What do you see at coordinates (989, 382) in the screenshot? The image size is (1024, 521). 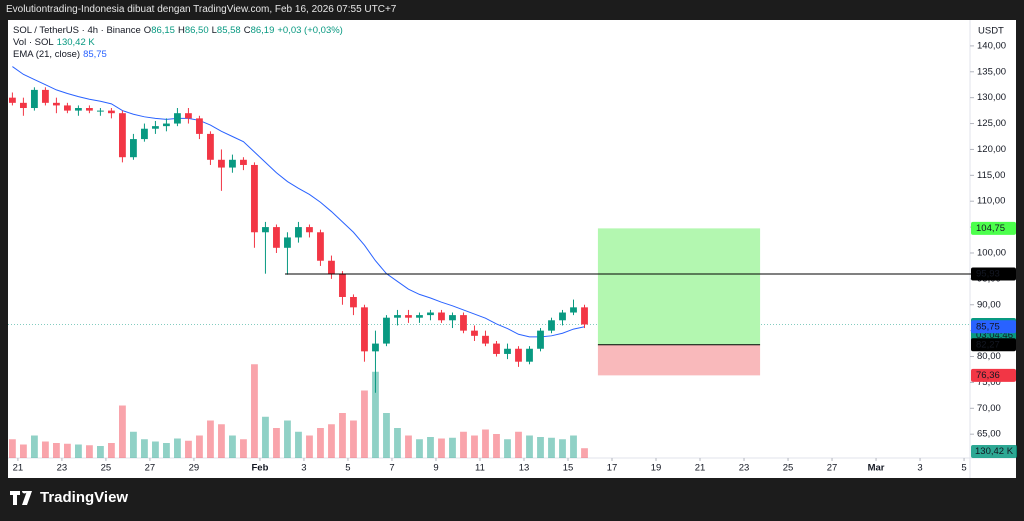 I see `y-tick-label: 75,00` at bounding box center [989, 382].